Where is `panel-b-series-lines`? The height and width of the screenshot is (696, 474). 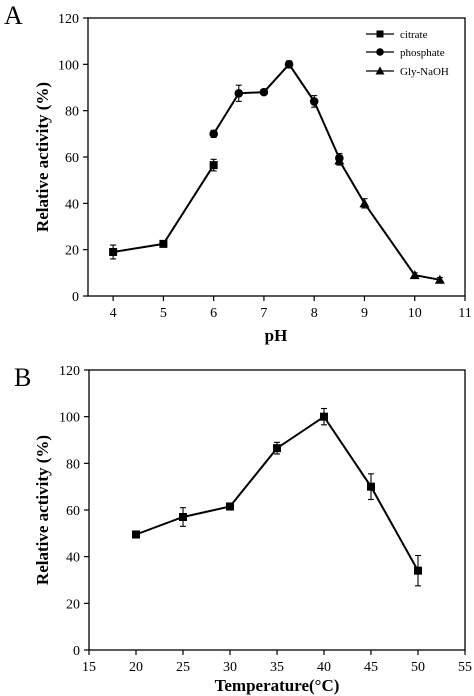 panel-b-series-lines is located at coordinates (277, 493).